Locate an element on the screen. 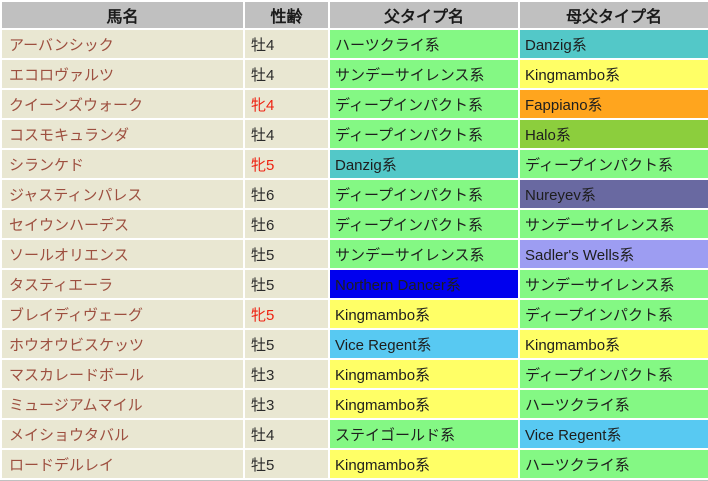 Image resolution: width=708 pixels, height=481 pixels. table-row: クイーンズウォーク 牝4 ディープインパクト系 Fappiano系 is located at coordinates (354, 104).